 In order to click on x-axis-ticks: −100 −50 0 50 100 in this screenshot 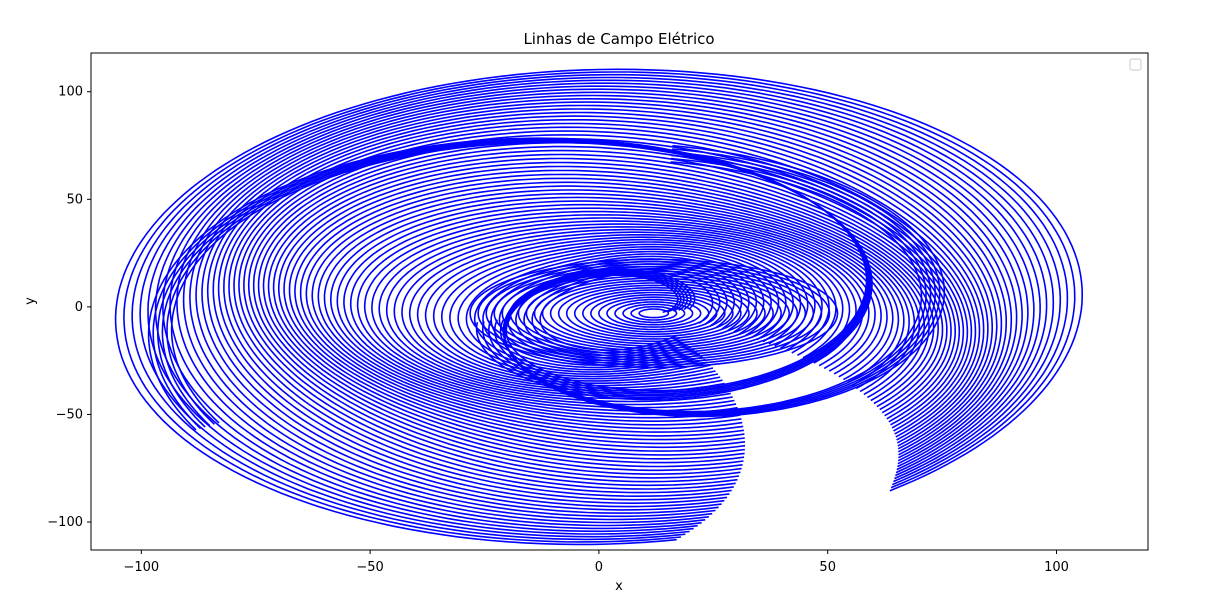, I will do `click(596, 562)`.